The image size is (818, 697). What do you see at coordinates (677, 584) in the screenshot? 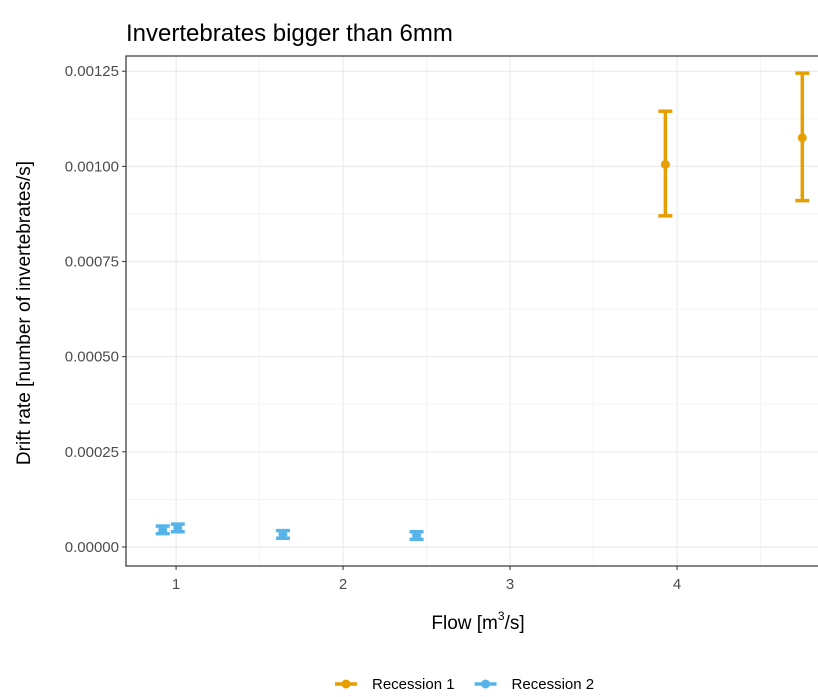
I see `x-tick-label: 4` at bounding box center [677, 584].